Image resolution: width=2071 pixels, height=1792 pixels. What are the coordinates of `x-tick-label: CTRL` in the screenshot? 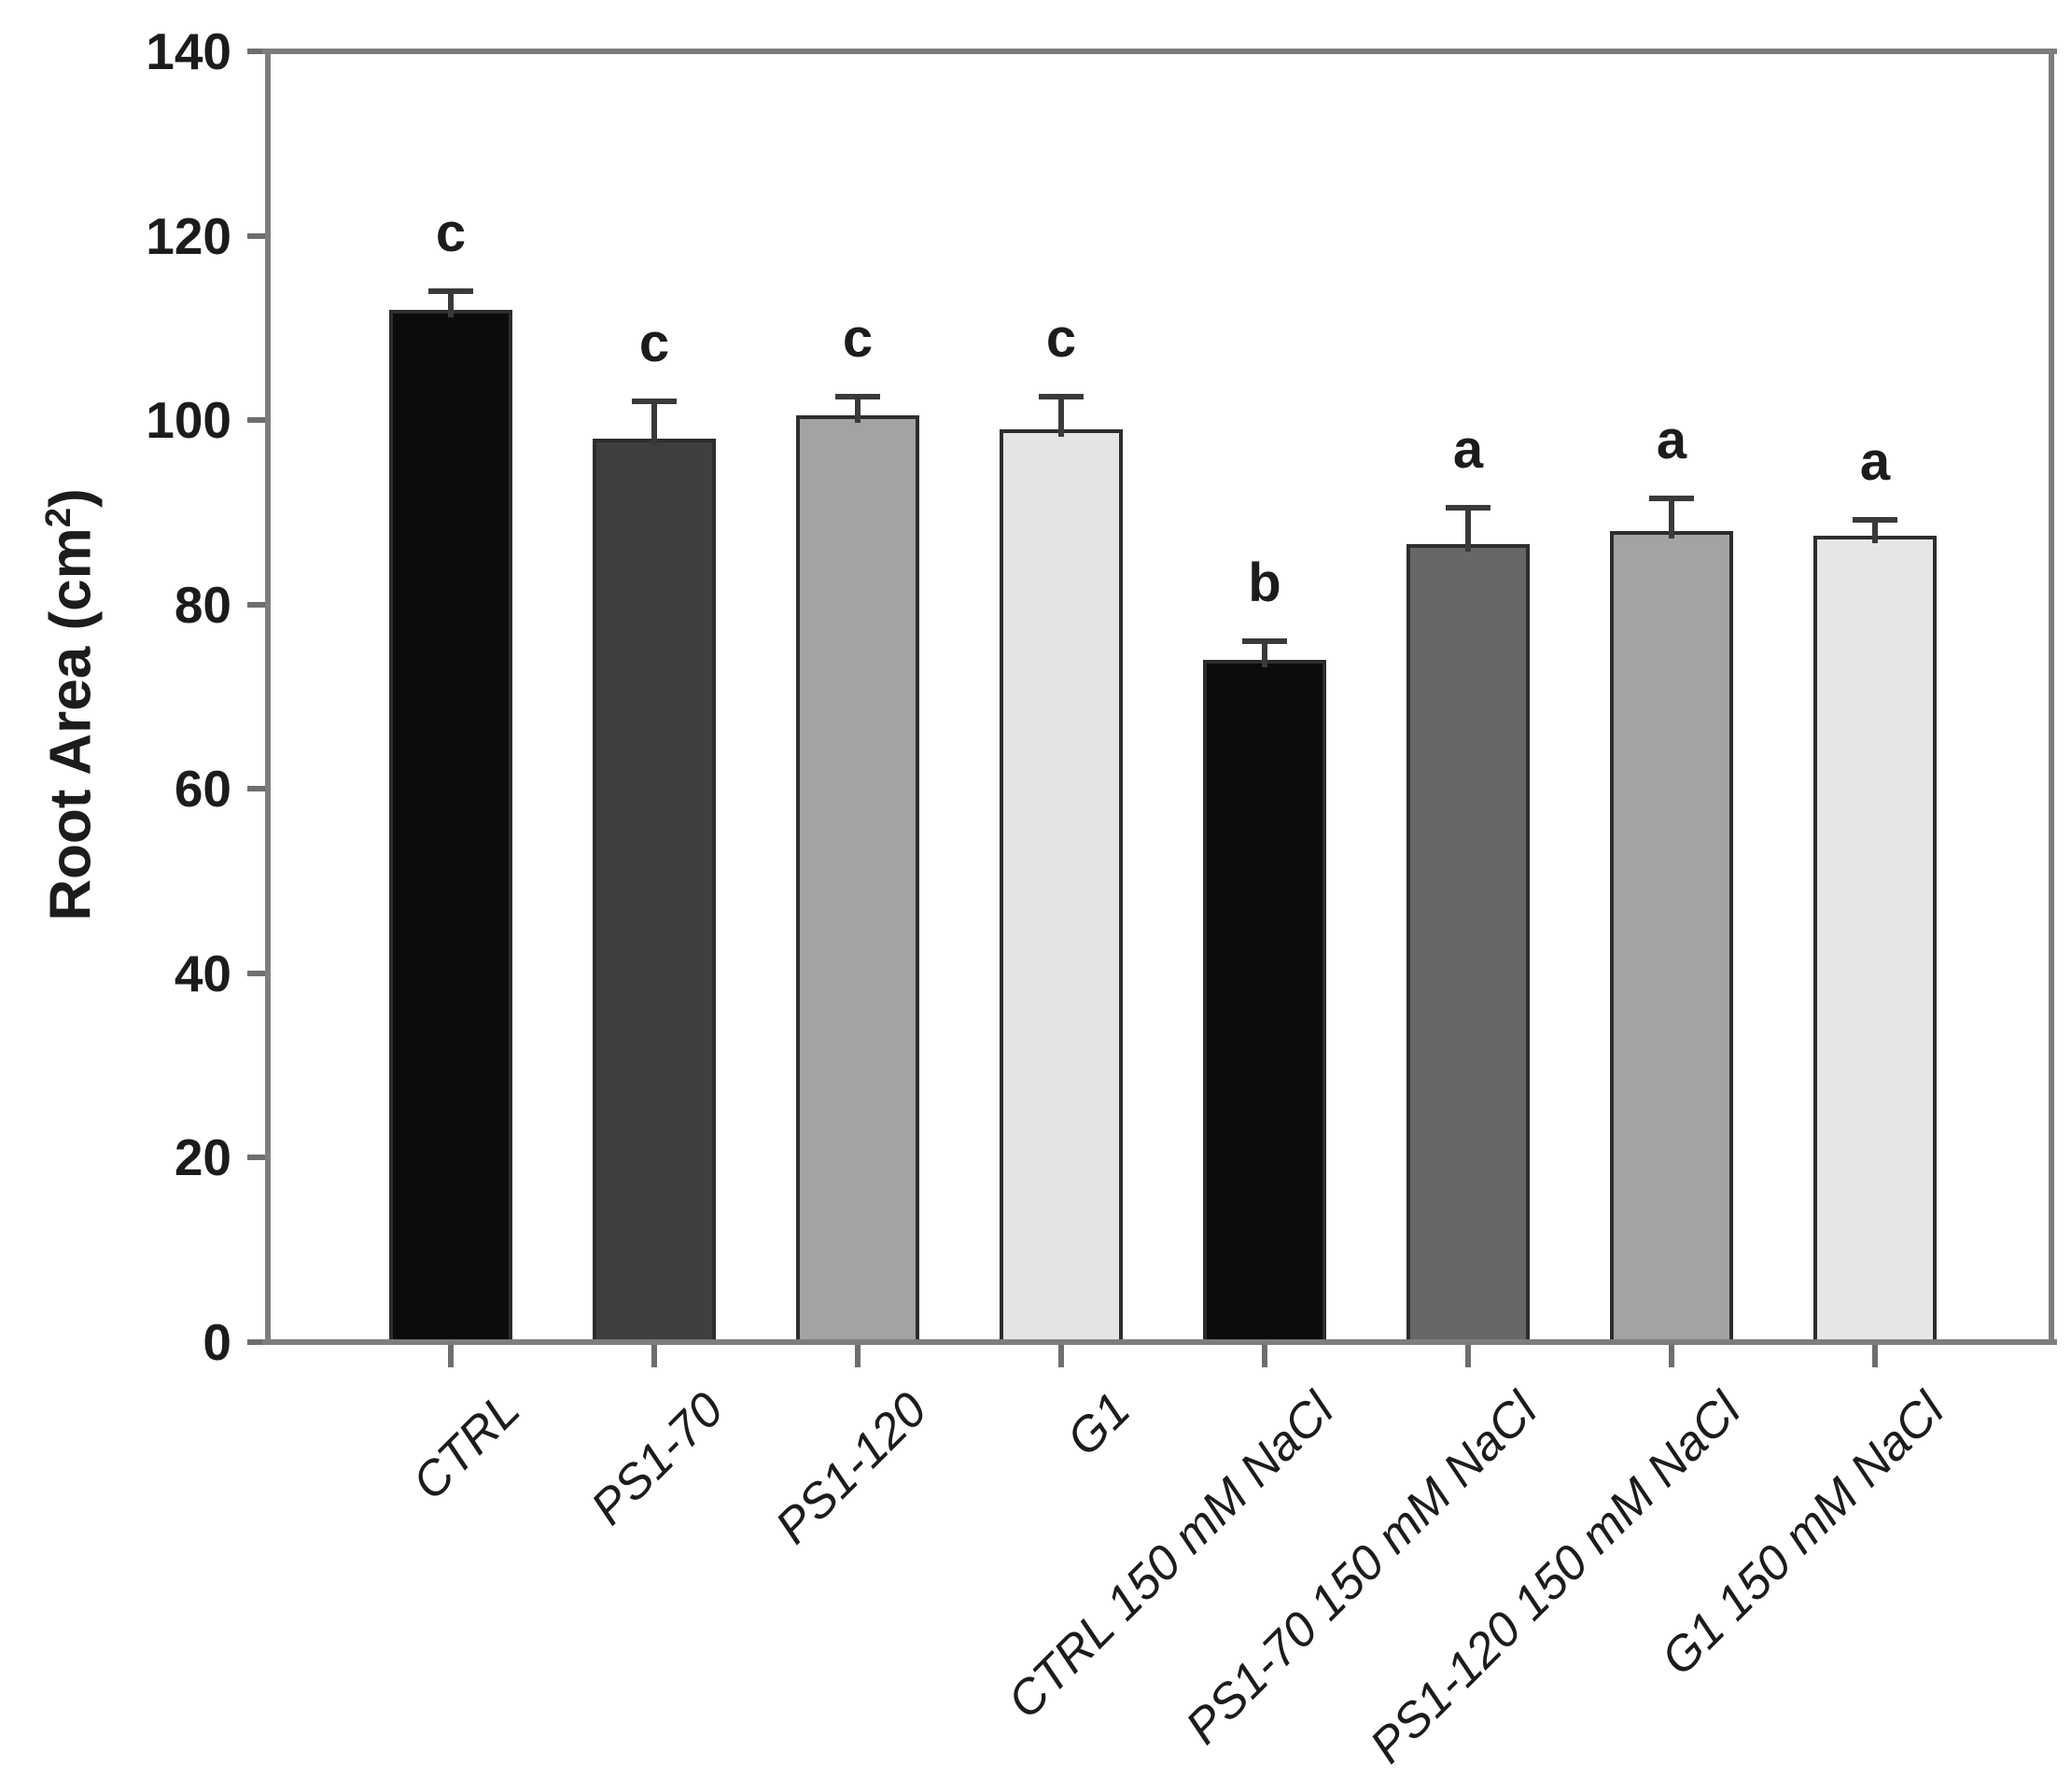 It's located at (466, 1446).